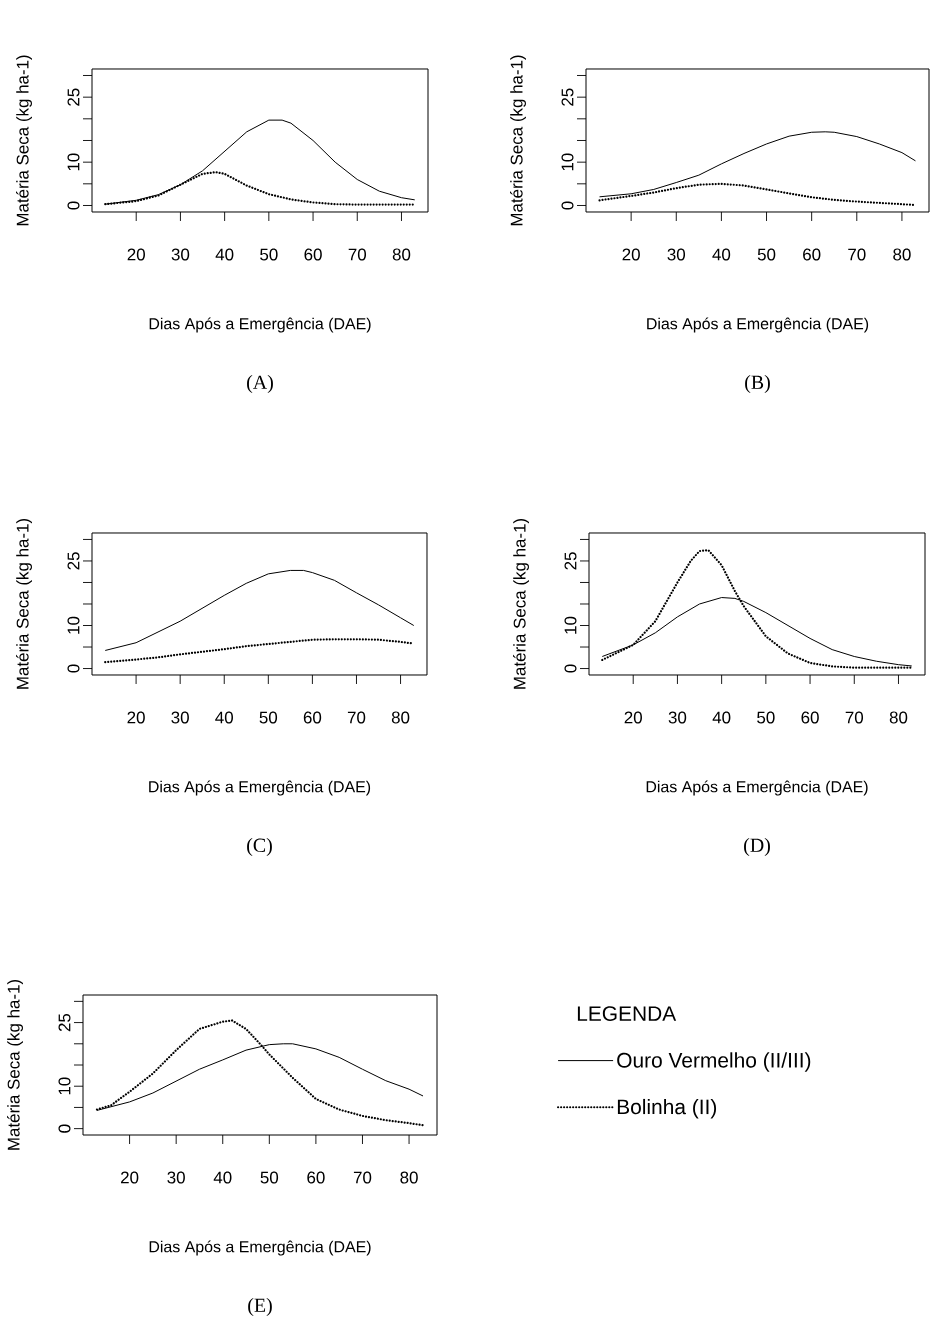 Image resolution: width=938 pixels, height=1330 pixels. What do you see at coordinates (667, 1108) in the screenshot?
I see `legend-label: Bolinha (II)` at bounding box center [667, 1108].